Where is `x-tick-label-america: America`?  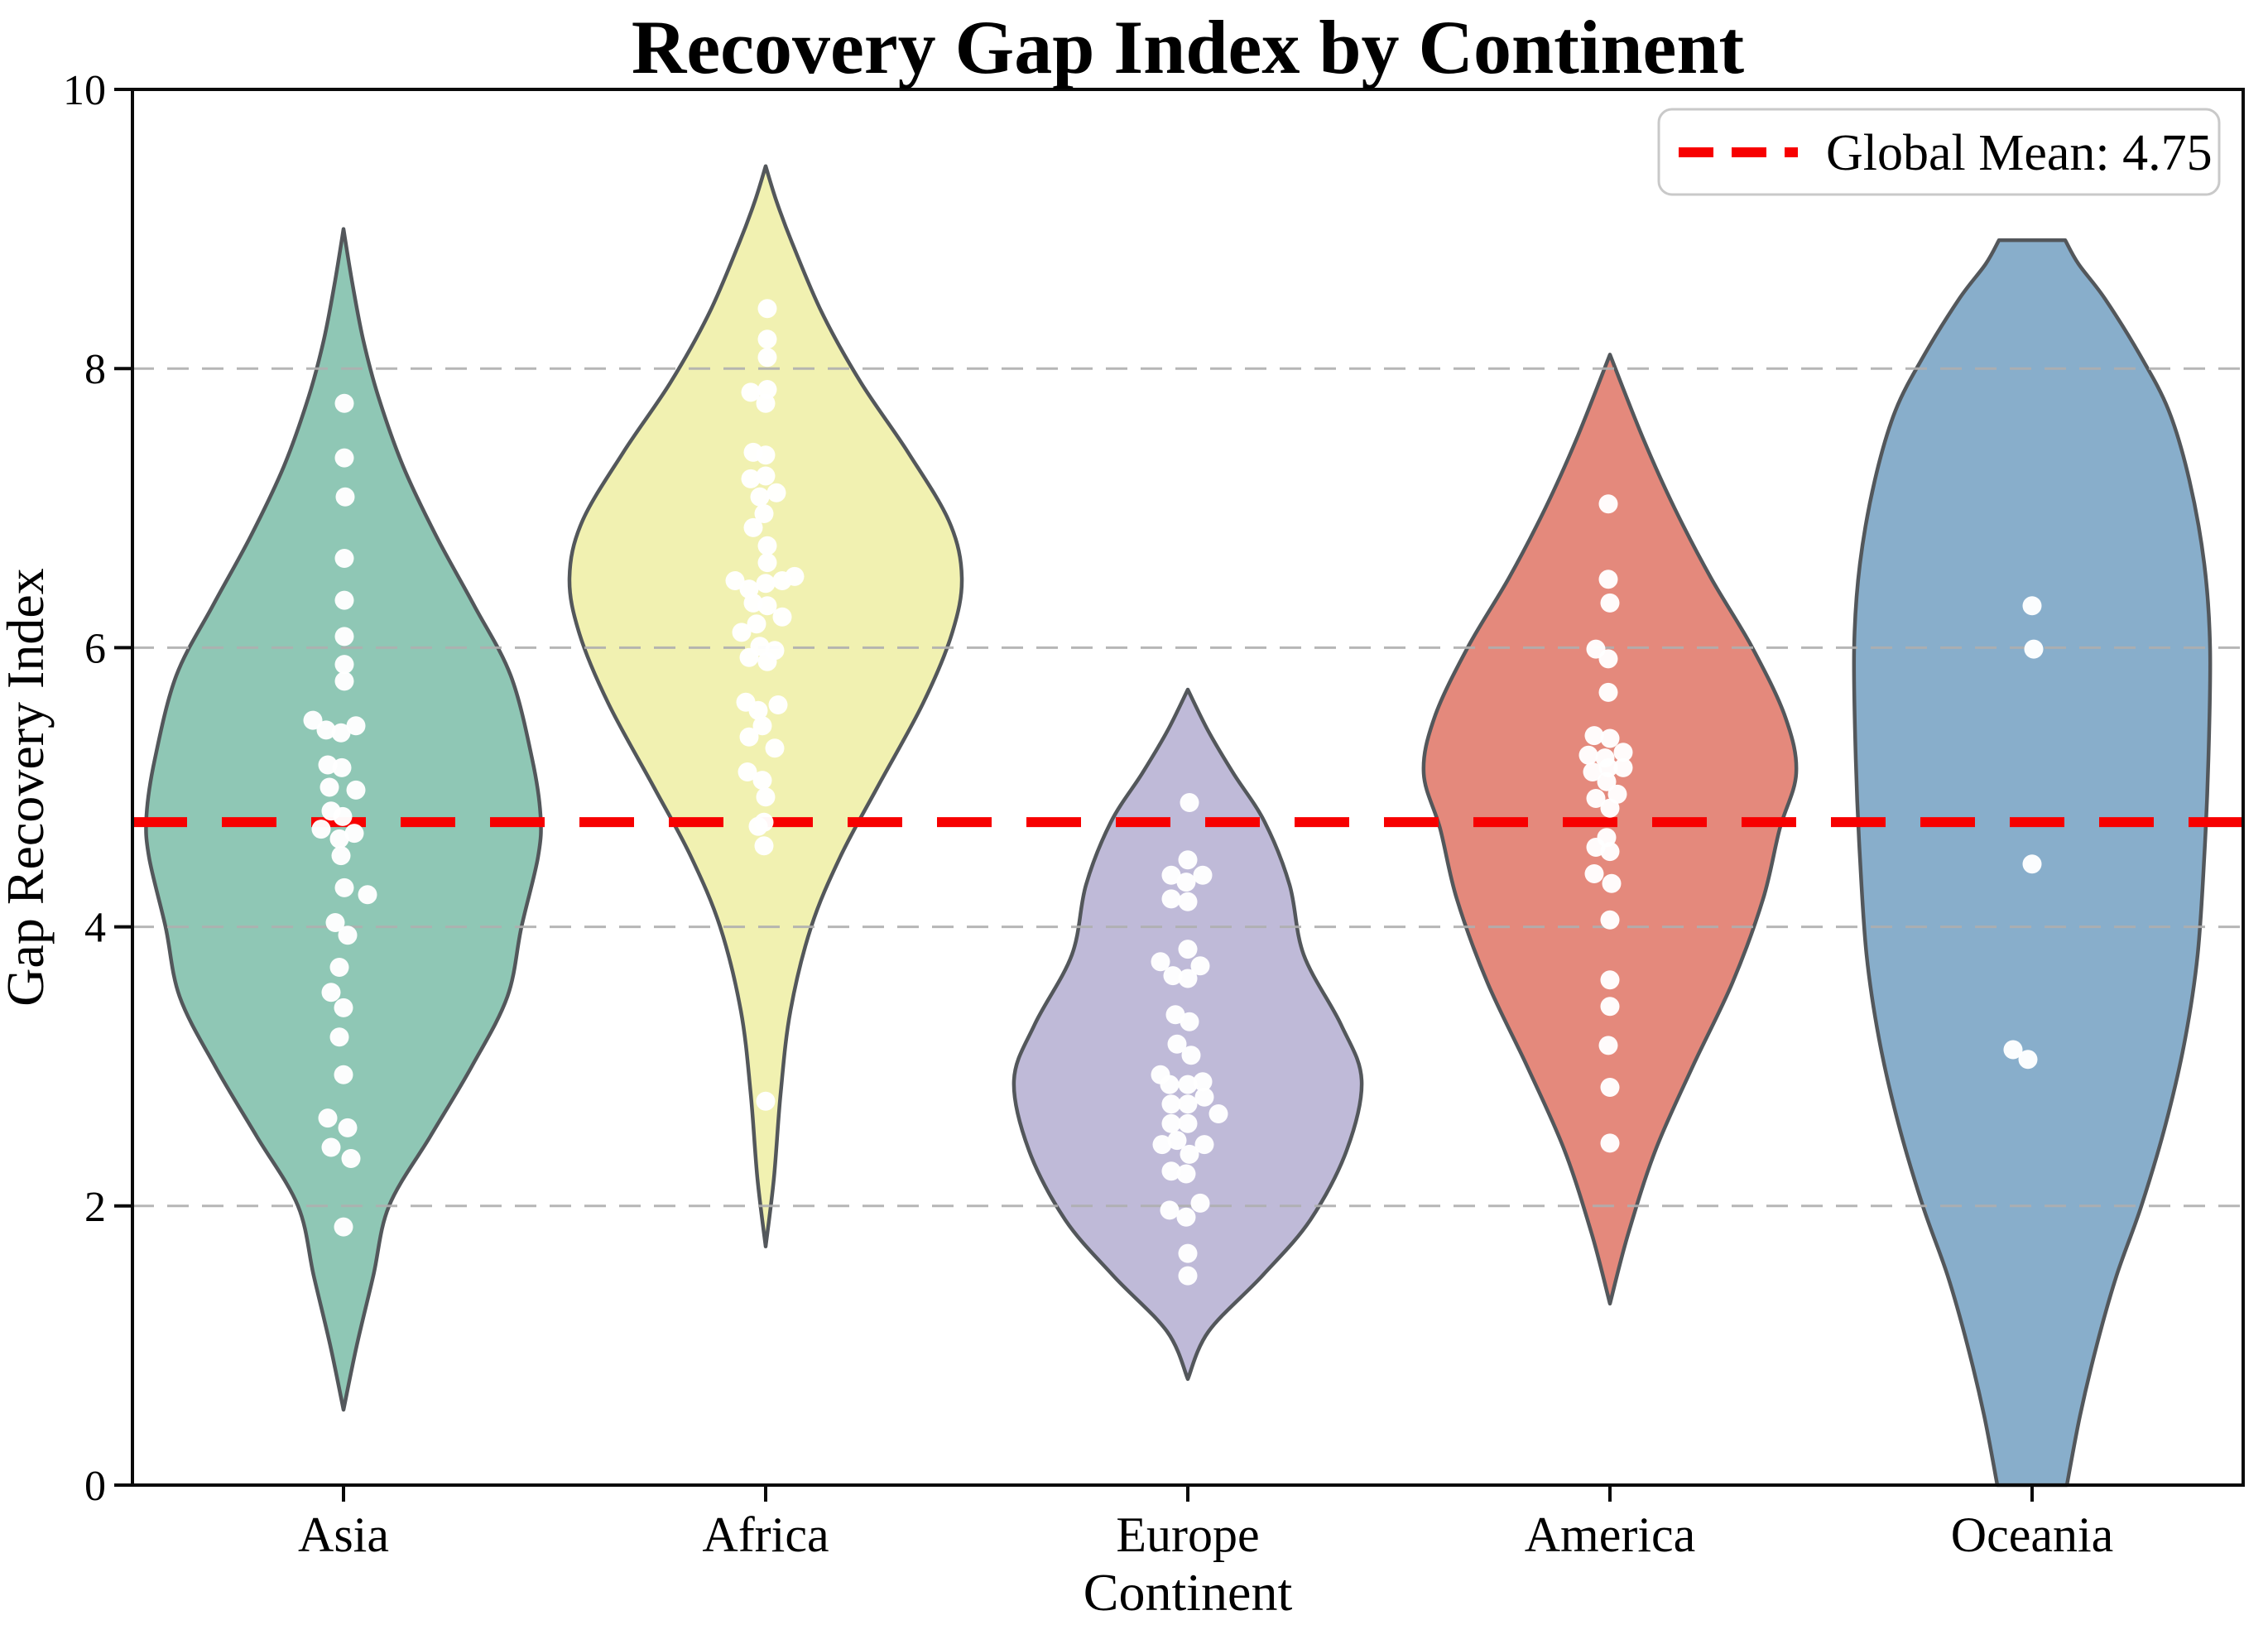 x-tick-label-america: America is located at coordinates (1610, 1534).